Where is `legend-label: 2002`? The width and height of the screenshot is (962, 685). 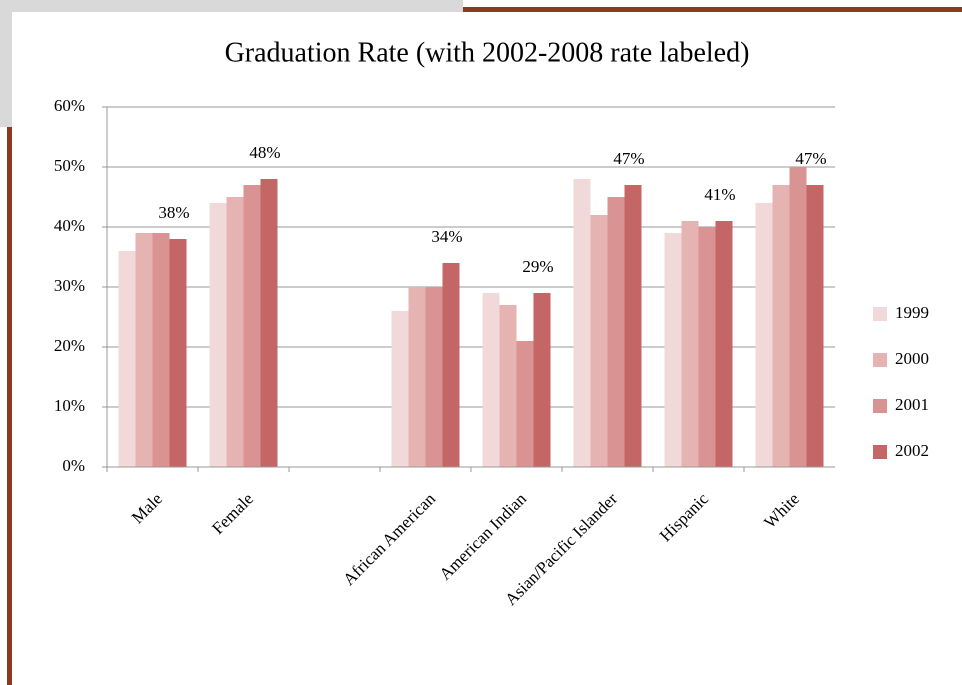 legend-label: 2002 is located at coordinates (912, 450).